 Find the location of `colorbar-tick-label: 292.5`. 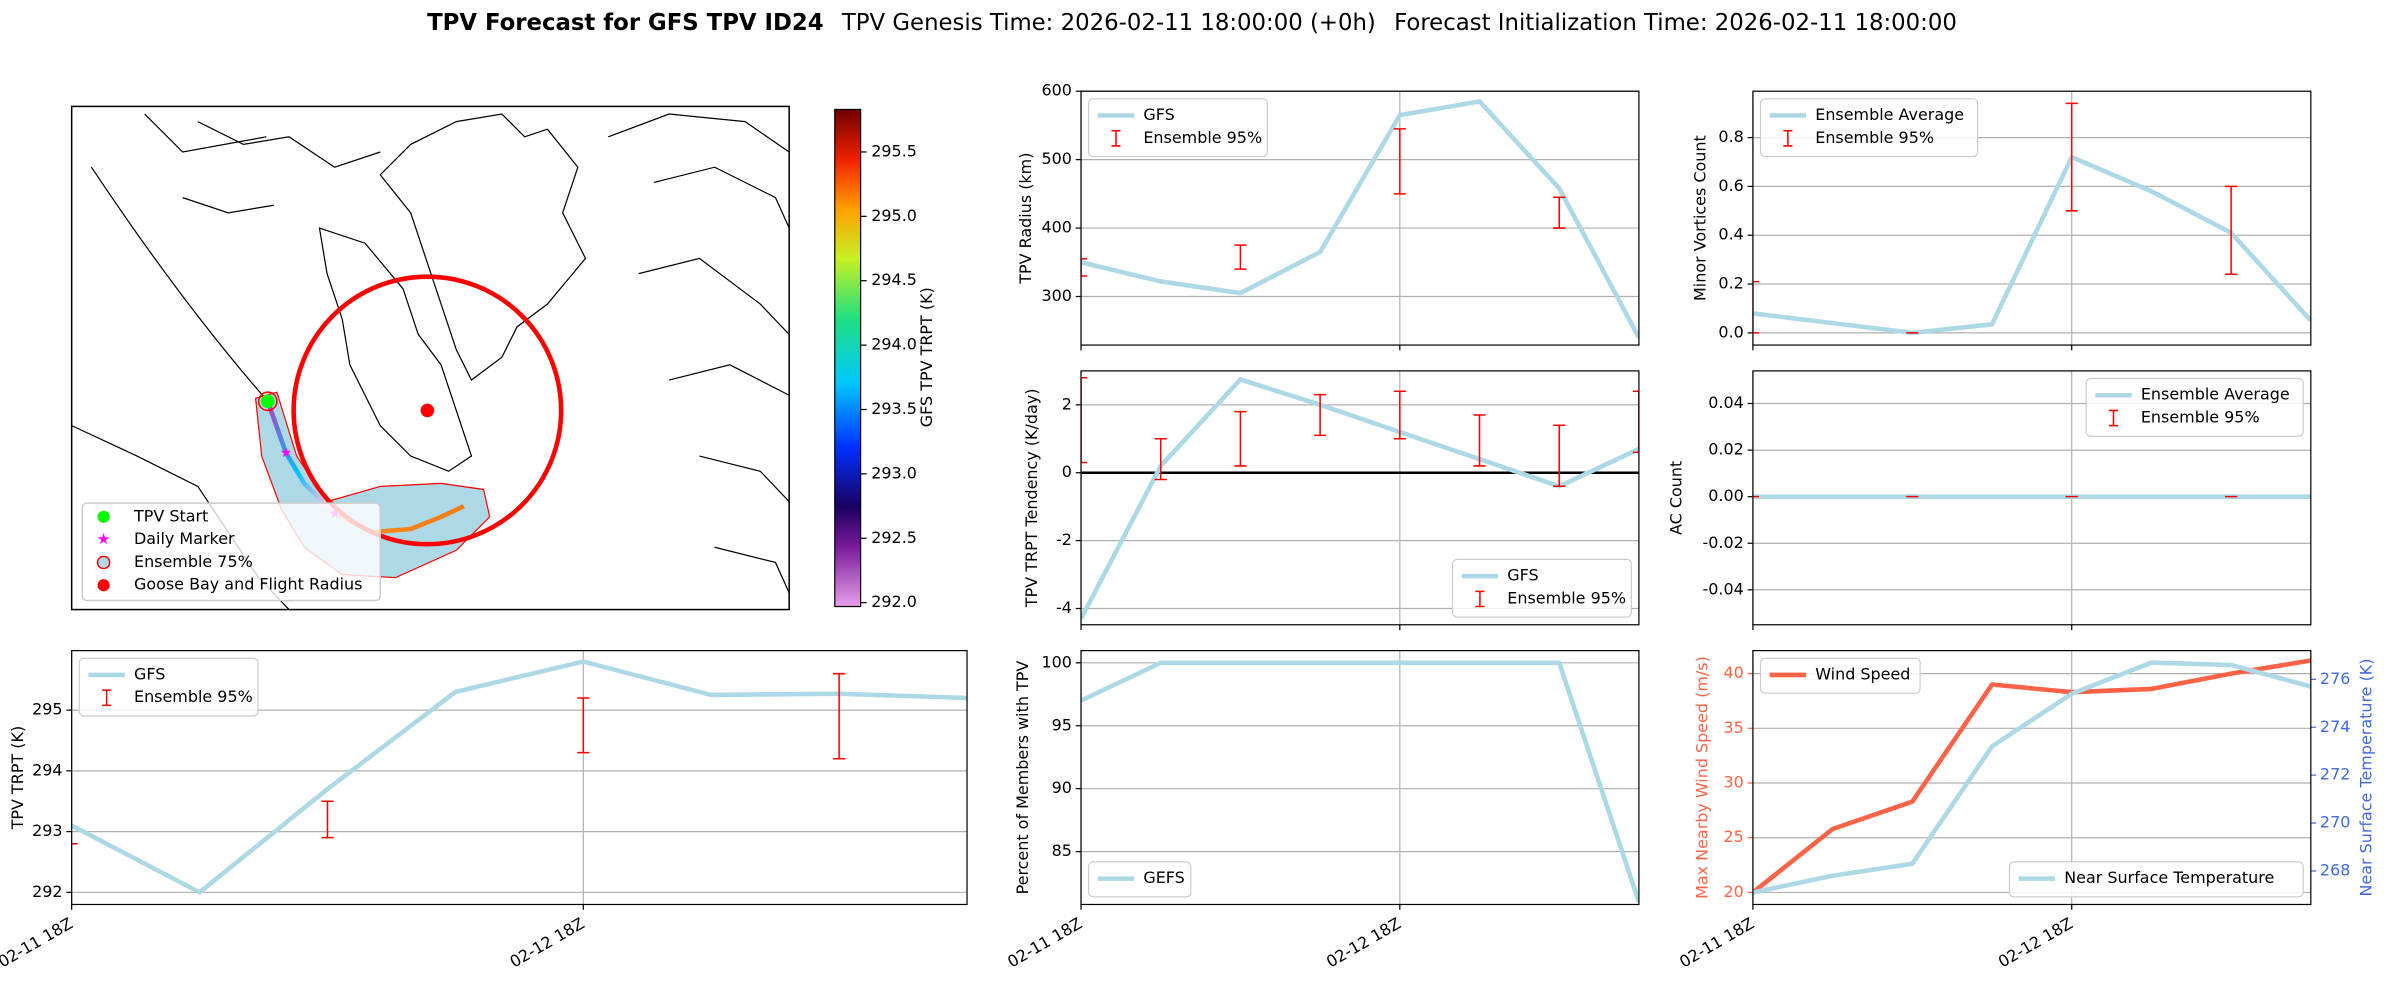

colorbar-tick-label: 292.5 is located at coordinates (894, 537).